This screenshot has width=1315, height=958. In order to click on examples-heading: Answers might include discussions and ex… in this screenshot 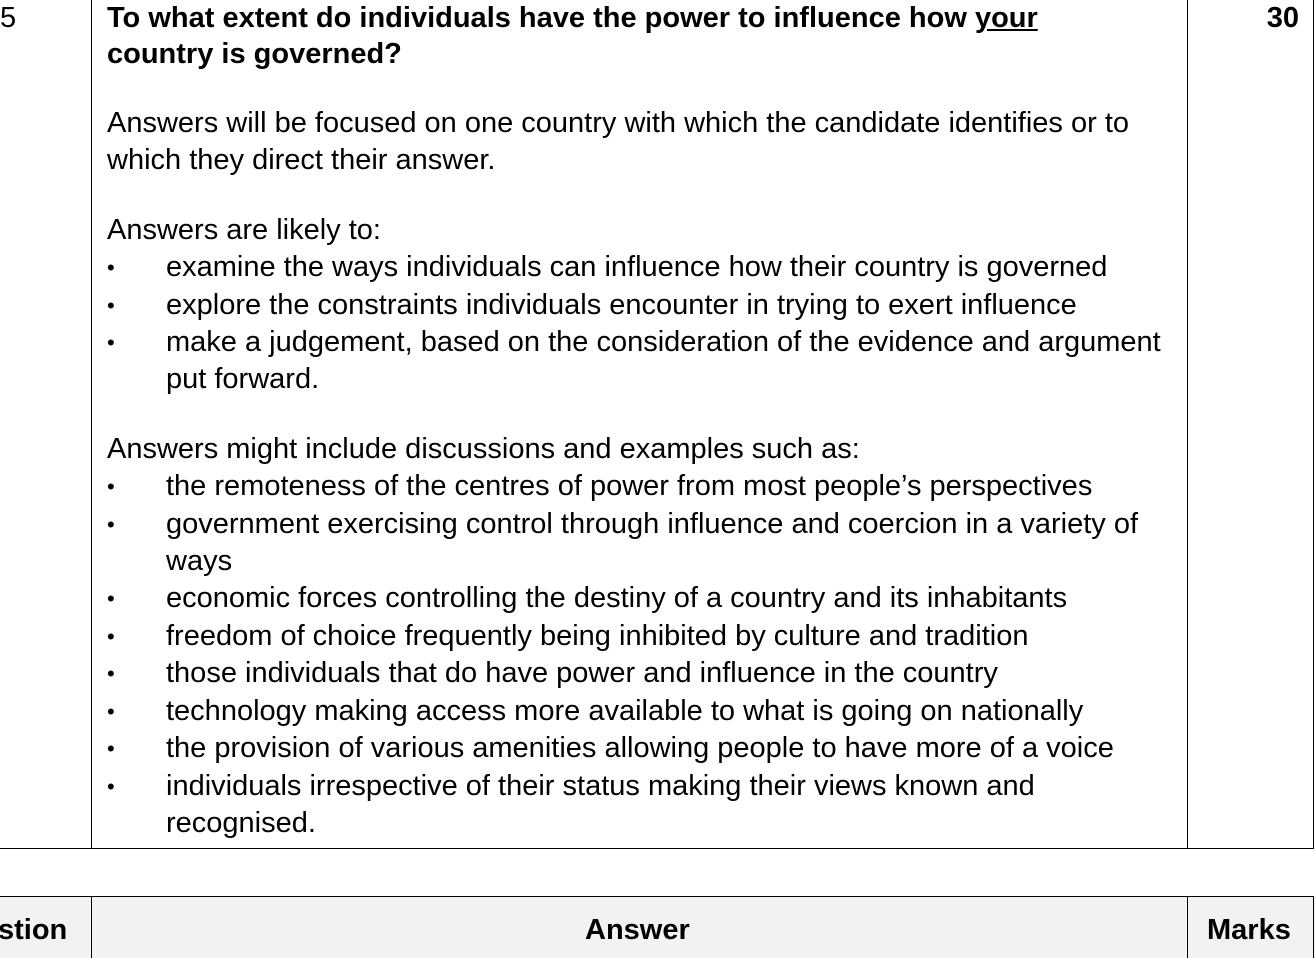, I will do `click(483, 449)`.